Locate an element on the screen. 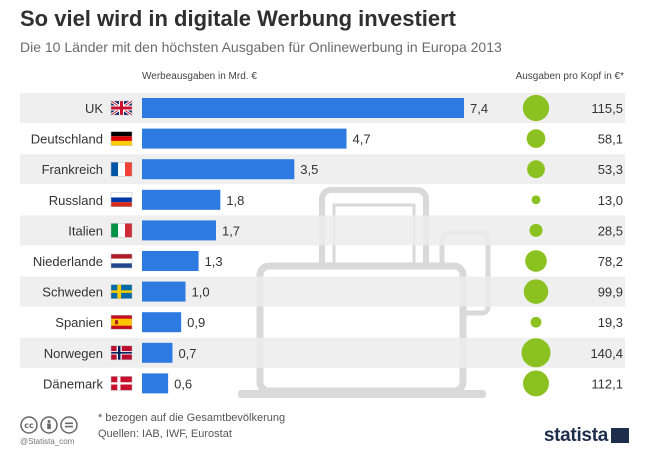 This screenshot has height=460, width=645. bubble-value-label: 53,3 is located at coordinates (610, 169).